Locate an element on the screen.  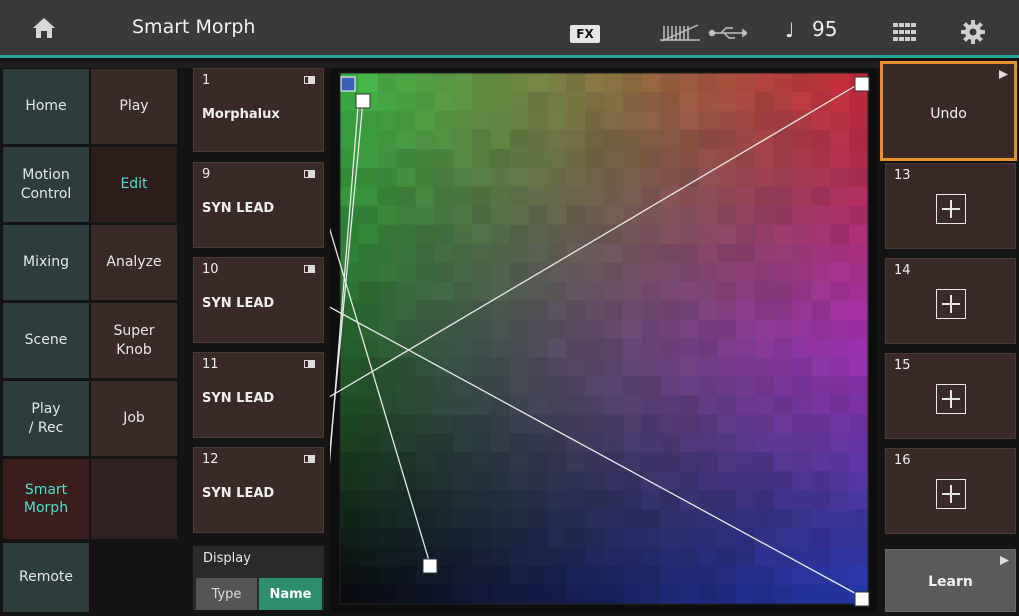
slot-number: 16 is located at coordinates (902, 460).